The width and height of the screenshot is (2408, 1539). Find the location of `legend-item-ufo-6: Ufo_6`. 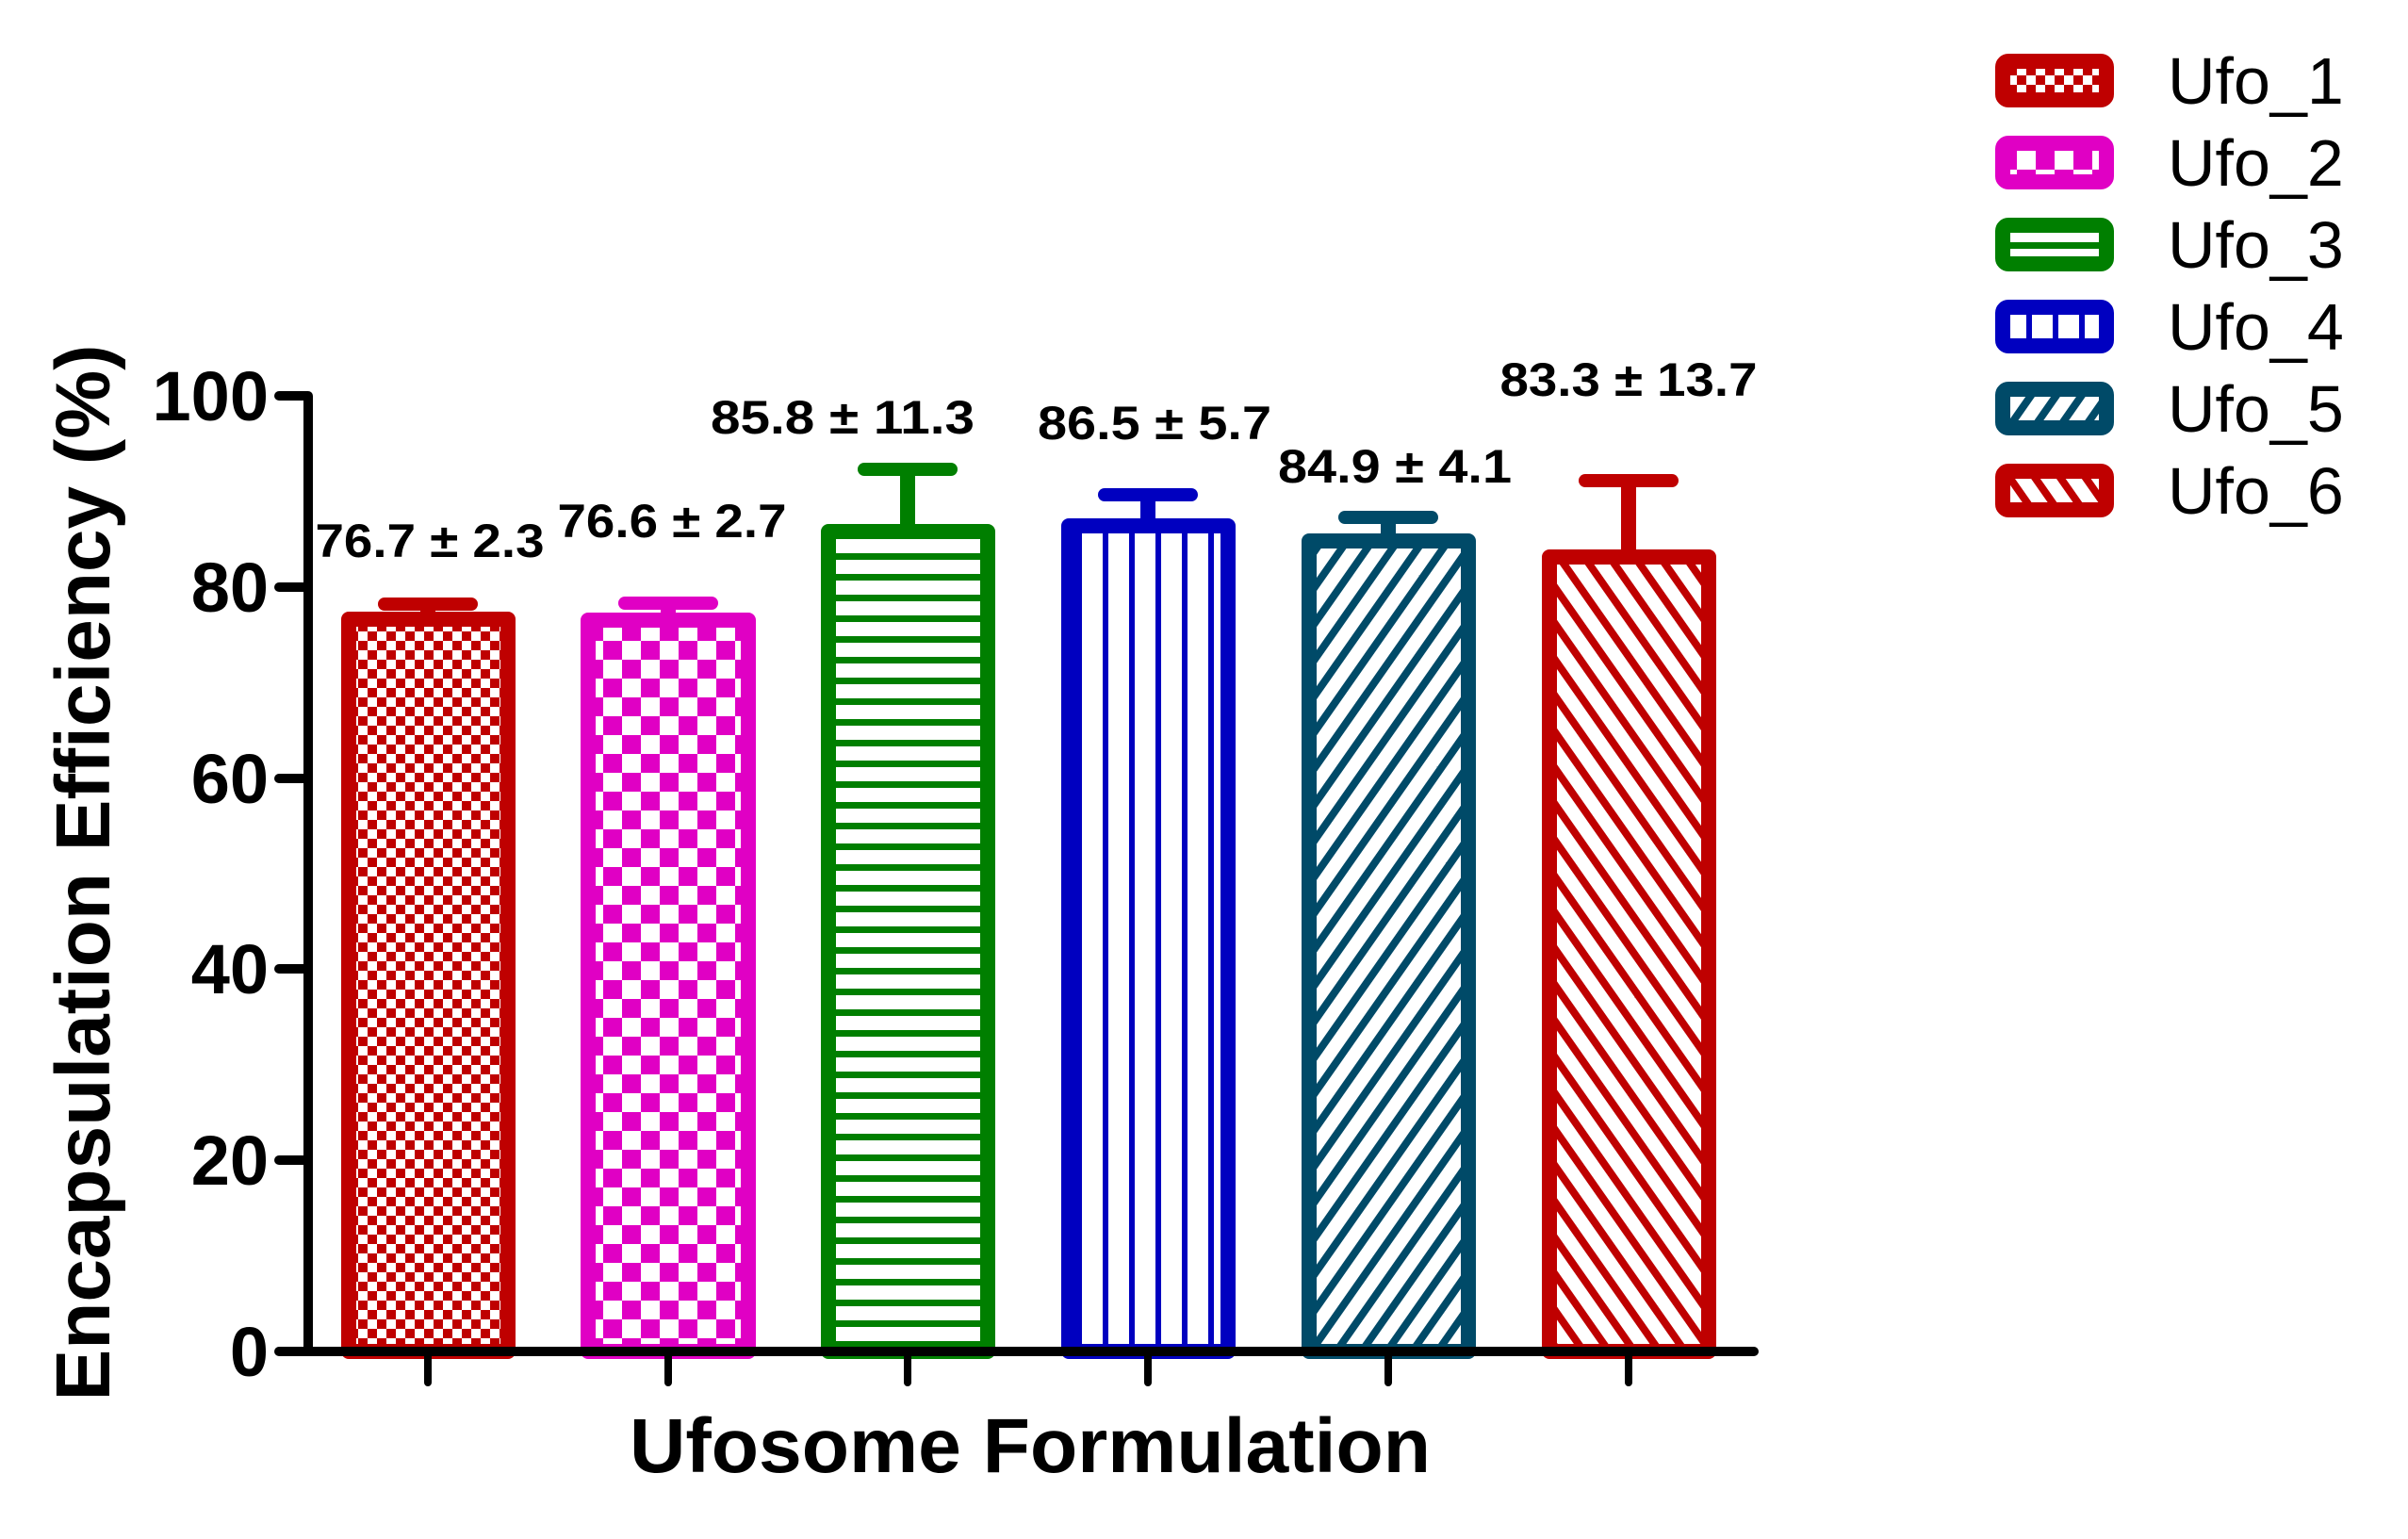

legend-item-ufo-6: Ufo_6 is located at coordinates (2169, 491).